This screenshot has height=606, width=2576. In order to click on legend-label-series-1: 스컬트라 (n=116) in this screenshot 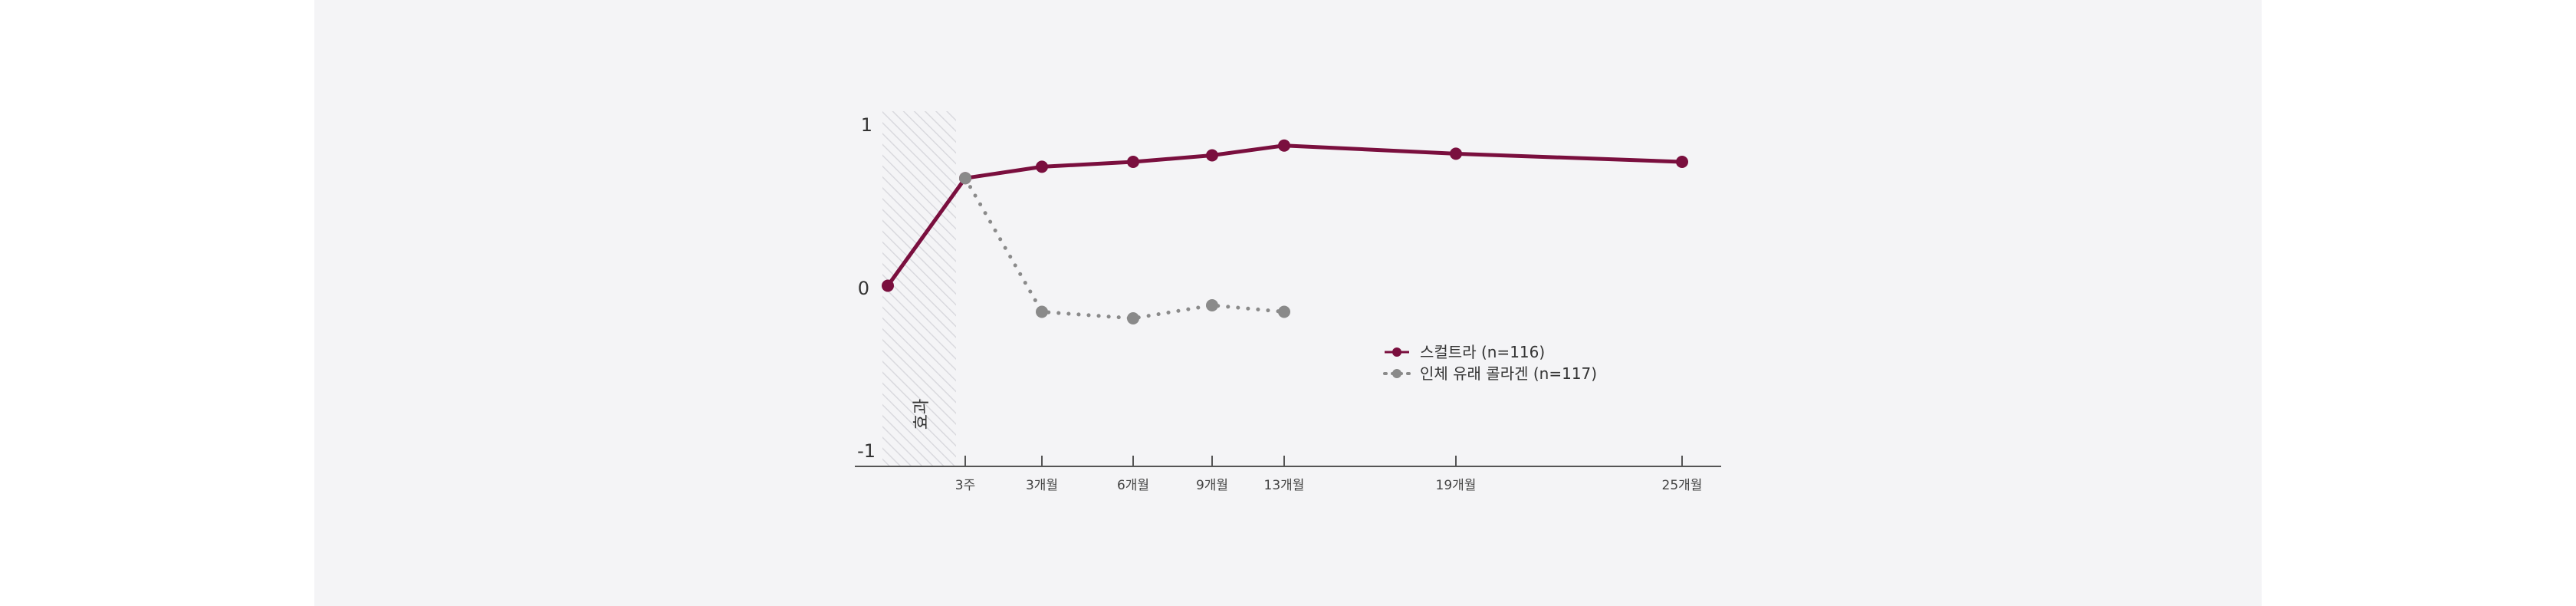, I will do `click(1482, 352)`.